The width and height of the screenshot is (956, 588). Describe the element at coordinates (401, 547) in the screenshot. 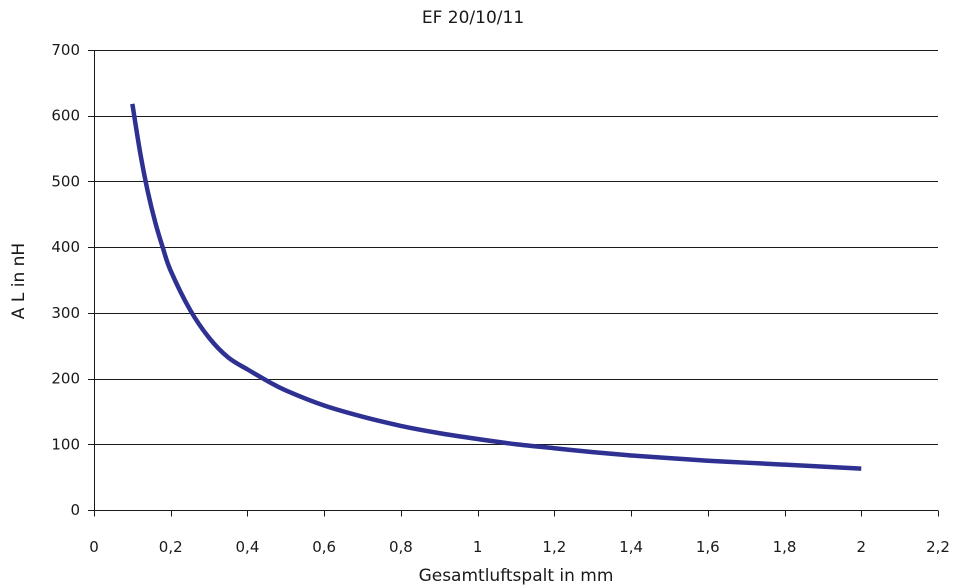

I see `x-tick-label-4: 0,8` at that location.